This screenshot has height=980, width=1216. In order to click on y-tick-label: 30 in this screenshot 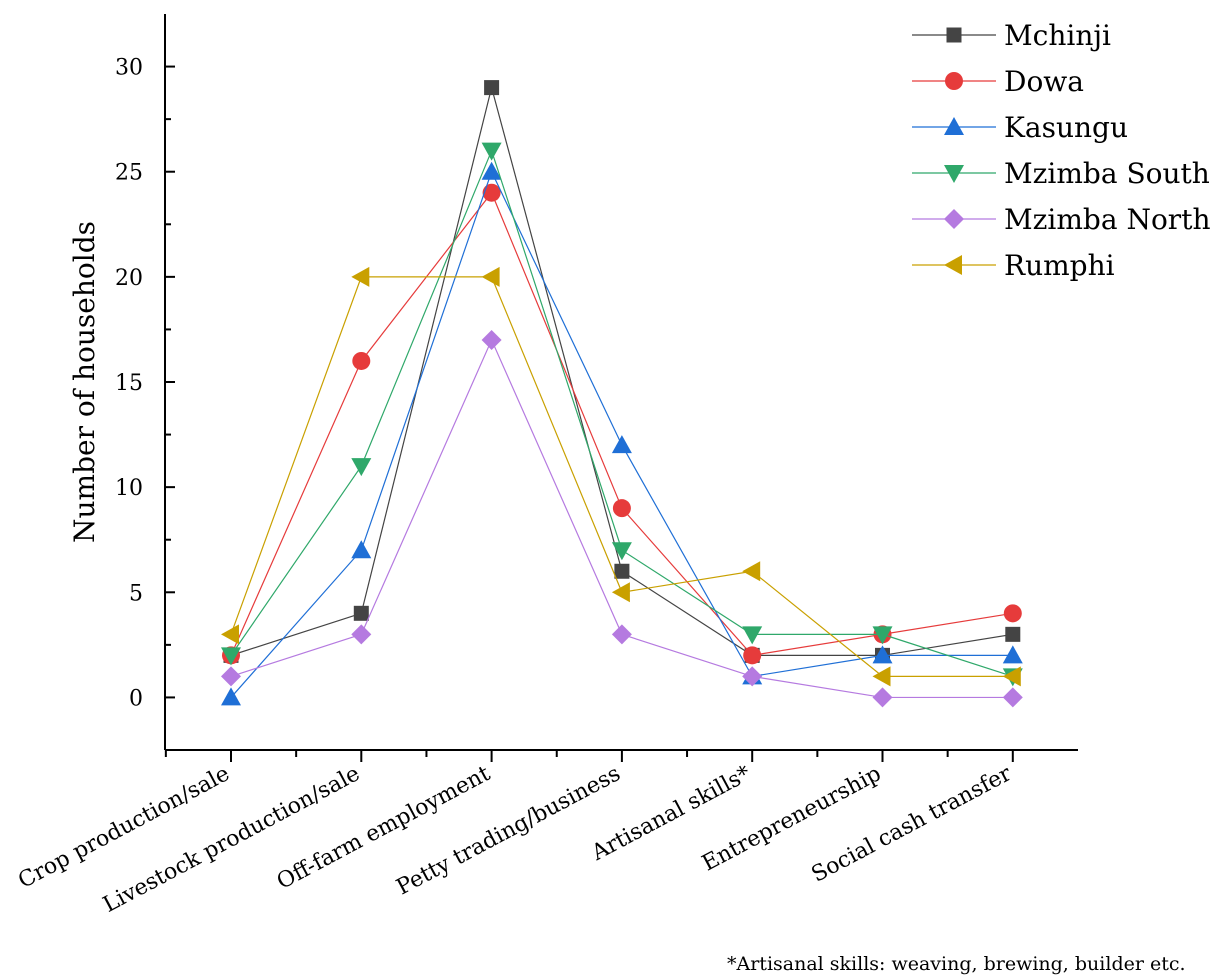, I will do `click(129, 68)`.